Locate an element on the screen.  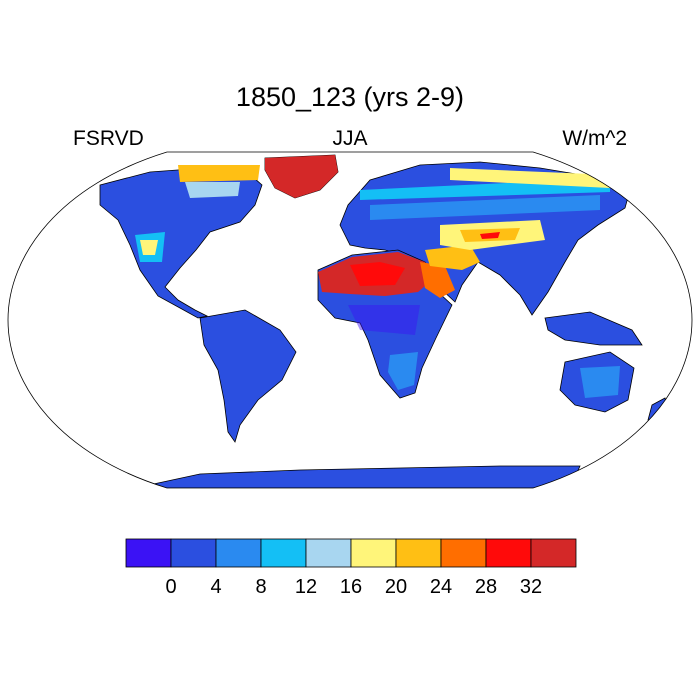
colorbar-tick-label: 12 is located at coordinates (306, 587).